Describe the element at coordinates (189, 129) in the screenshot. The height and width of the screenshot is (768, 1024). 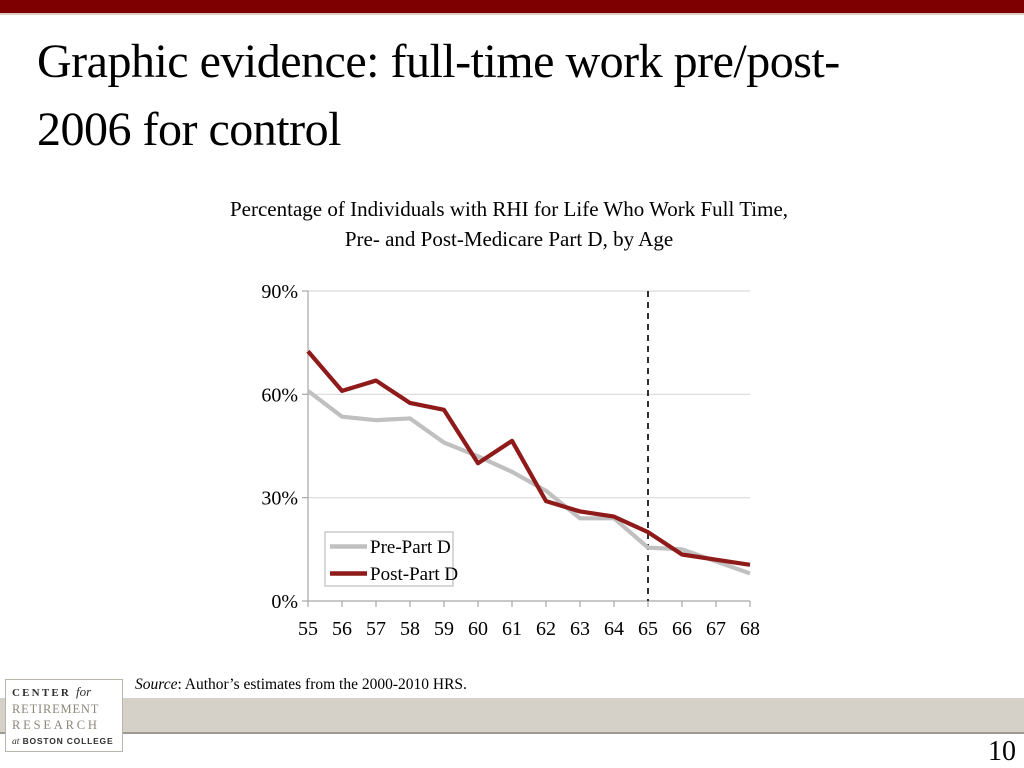
I see `slide-title-line-2: 2006 for control` at that location.